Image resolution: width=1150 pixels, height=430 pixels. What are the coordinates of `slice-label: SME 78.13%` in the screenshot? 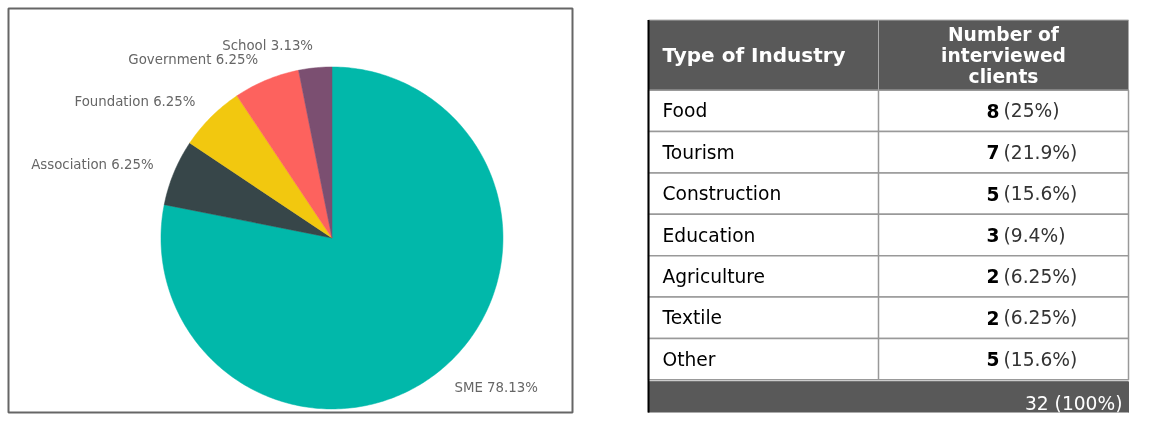 It's located at (496, 387).